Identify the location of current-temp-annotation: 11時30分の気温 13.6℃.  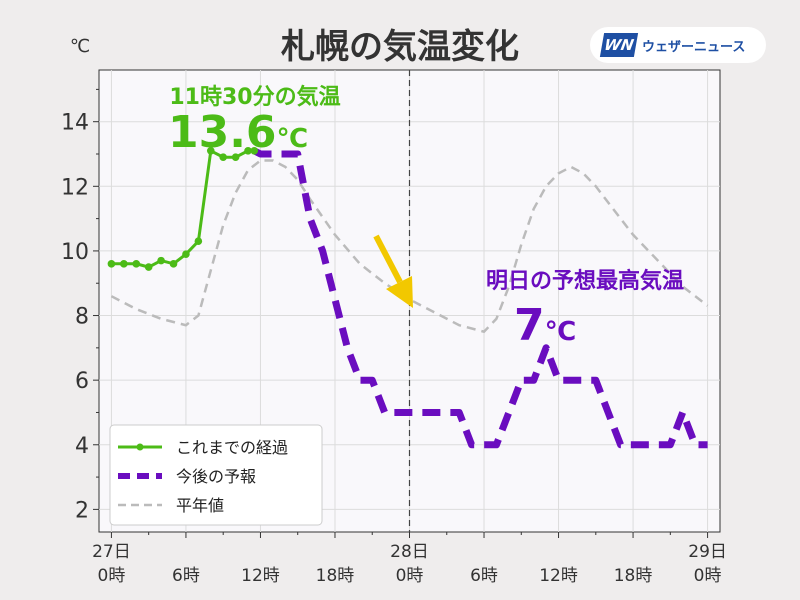
(254, 121).